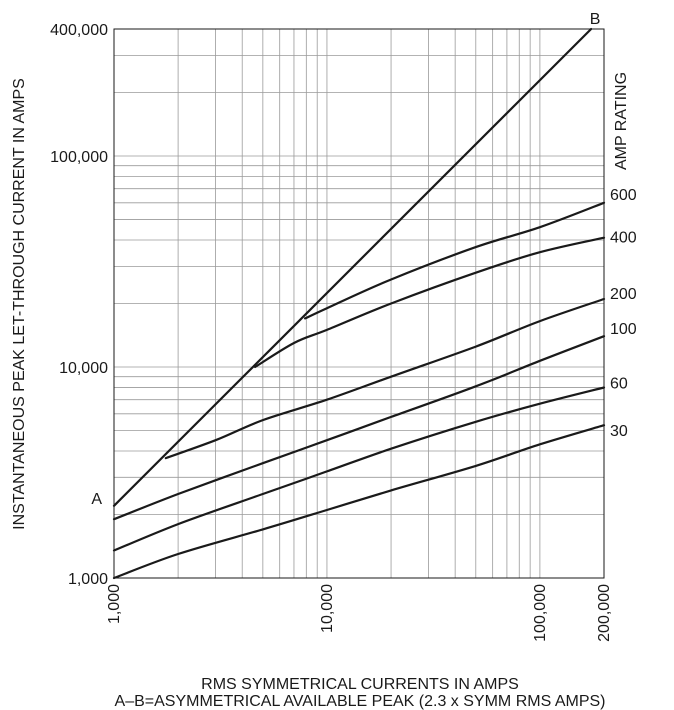  I want to click on amp-rating-label-100: 100, so click(623, 329).